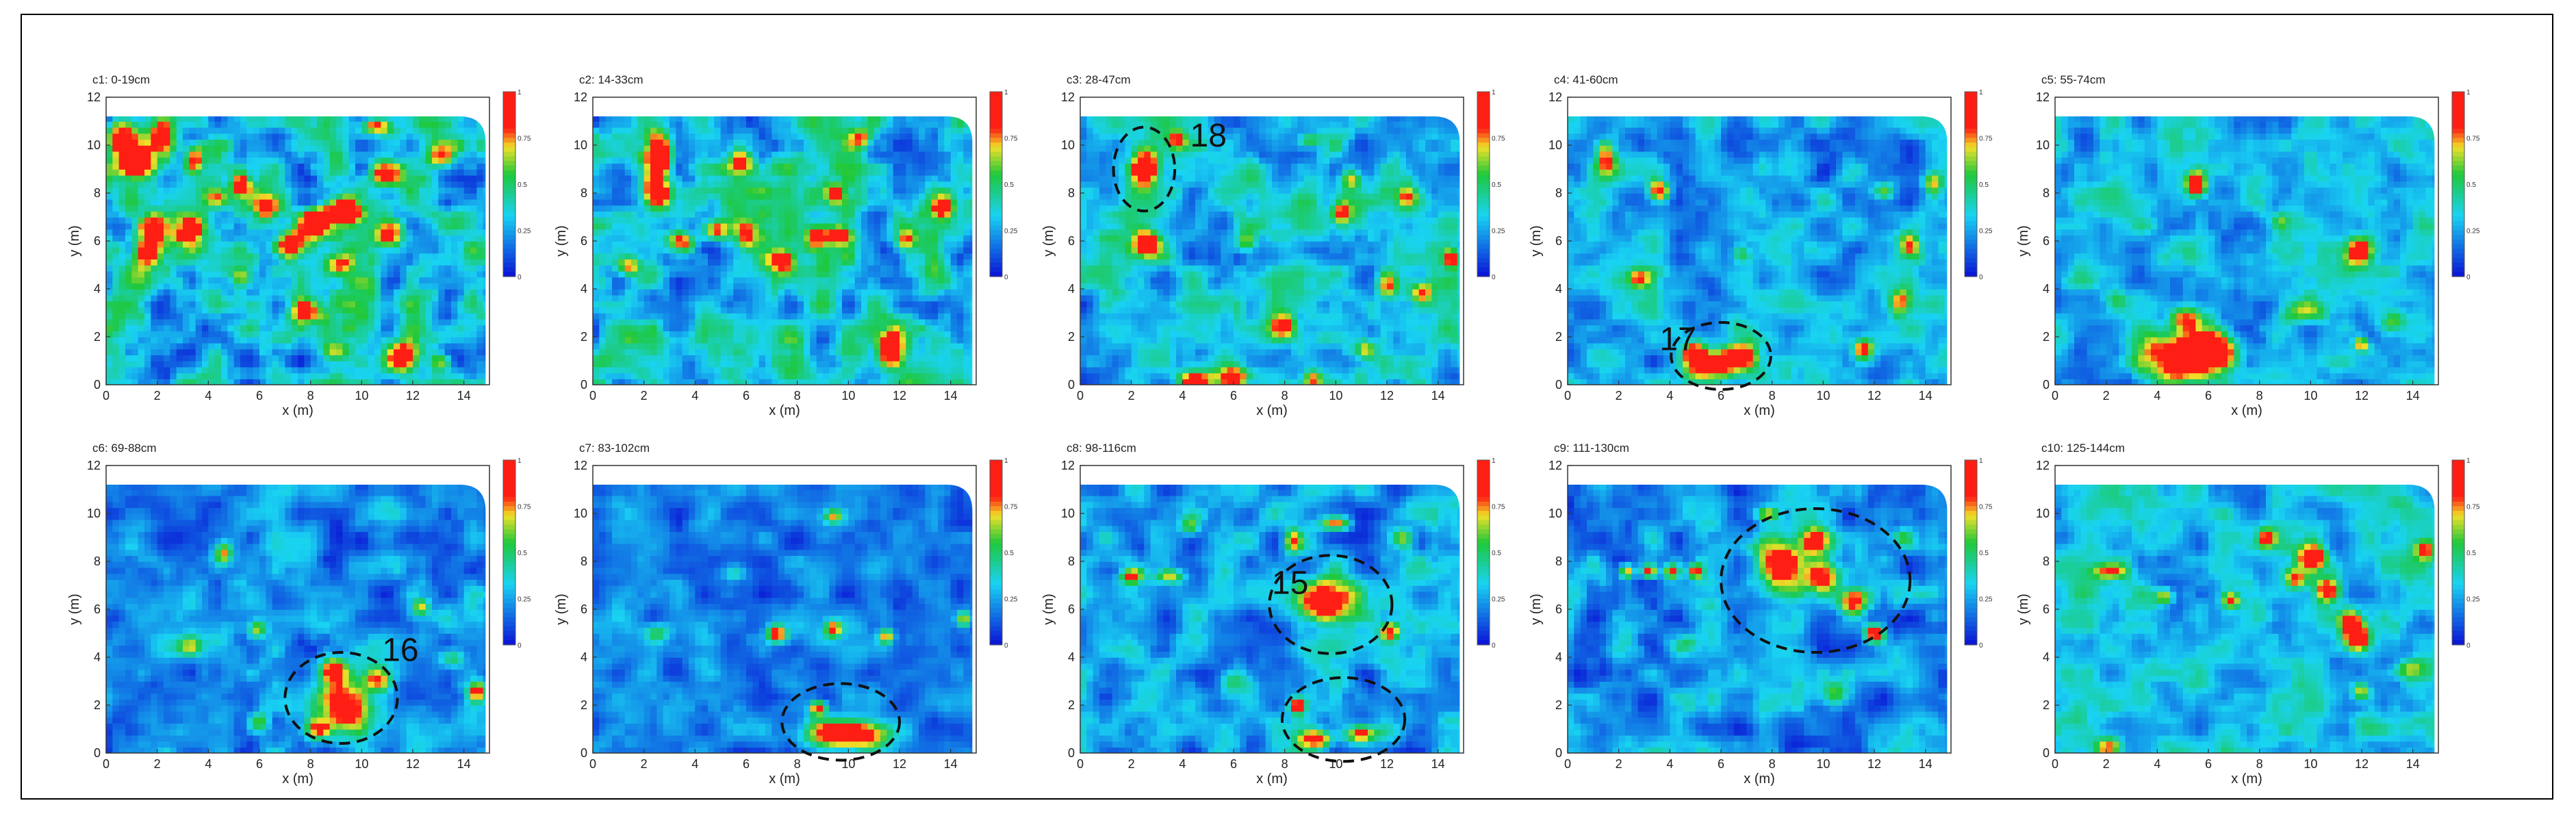 The height and width of the screenshot is (816, 2576). I want to click on colorbar-tick-label: 0.25, so click(524, 231).